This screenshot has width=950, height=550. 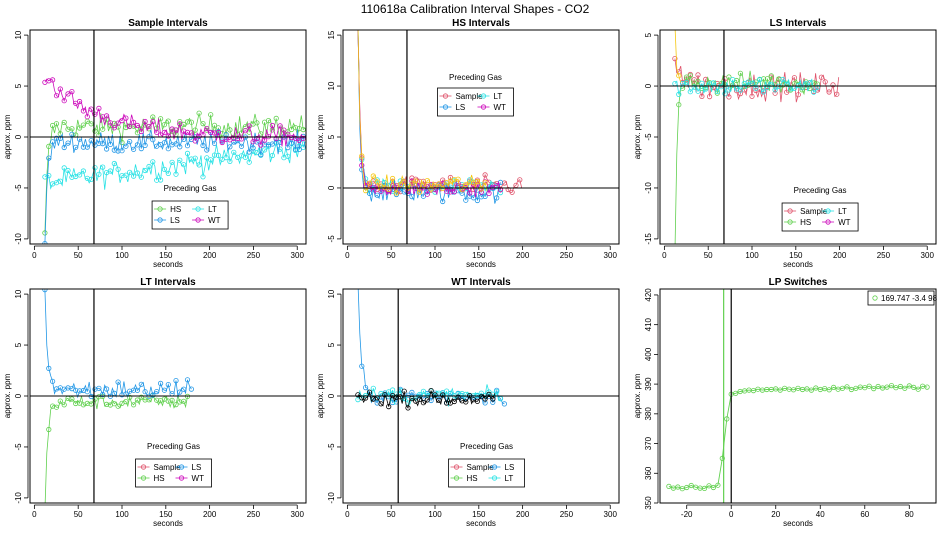 I want to click on y-tick-label: 5, so click(x=648, y=34).